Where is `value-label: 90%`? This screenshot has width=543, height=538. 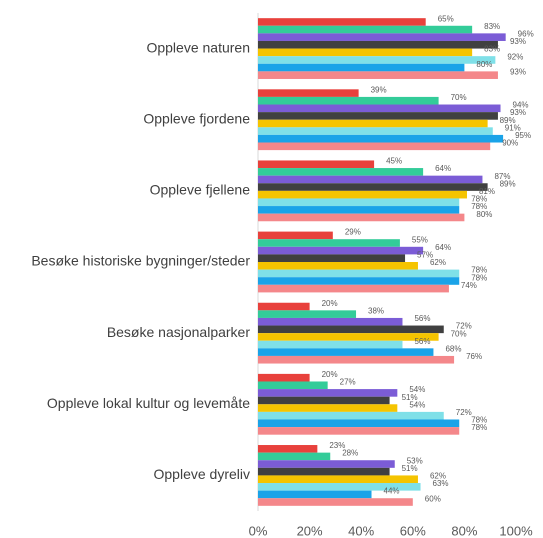 value-label: 90% is located at coordinates (510, 143).